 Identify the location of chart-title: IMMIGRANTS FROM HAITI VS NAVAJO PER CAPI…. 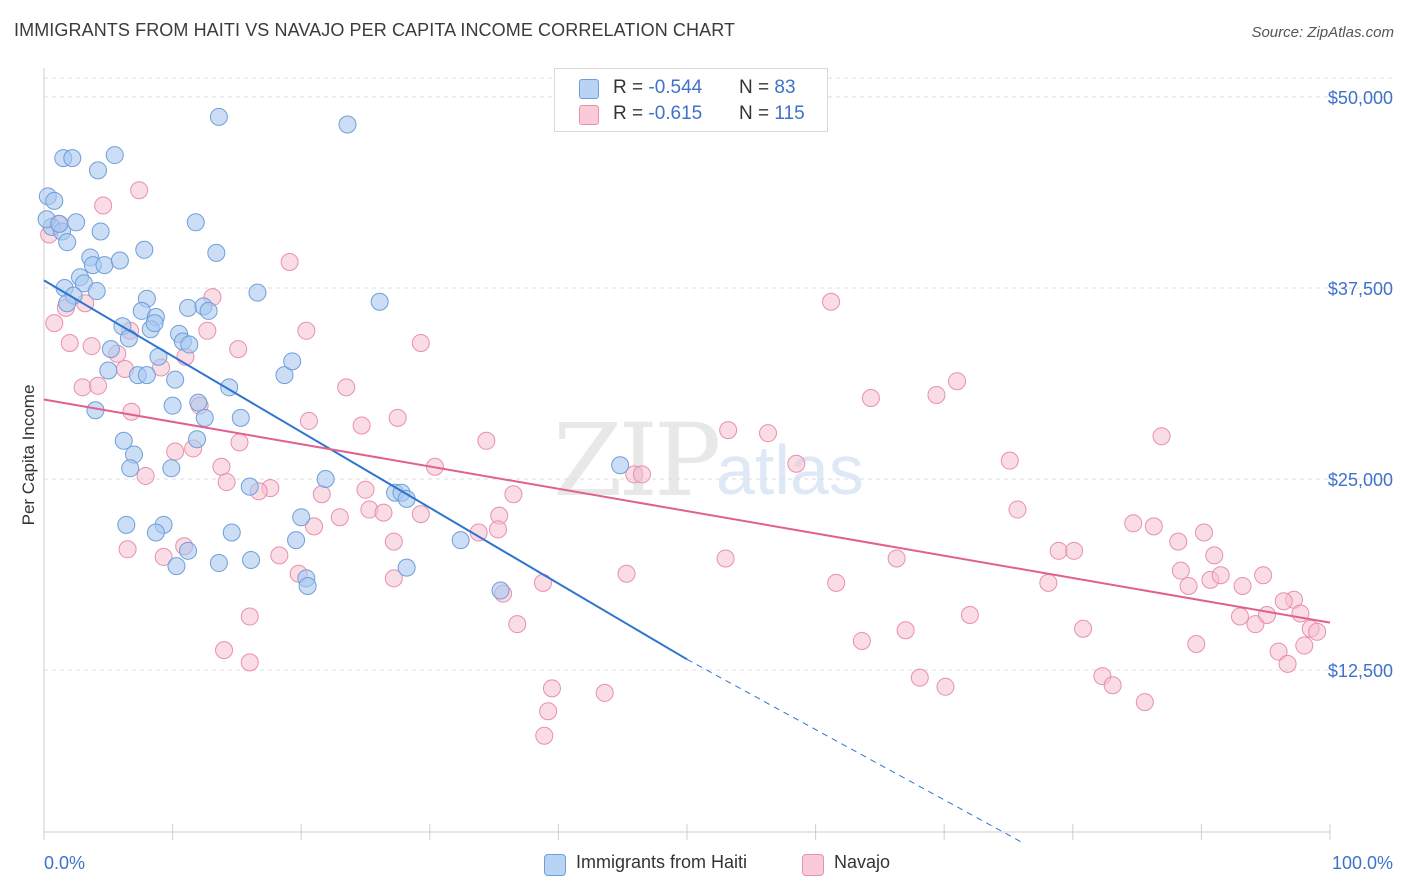
(375, 30).